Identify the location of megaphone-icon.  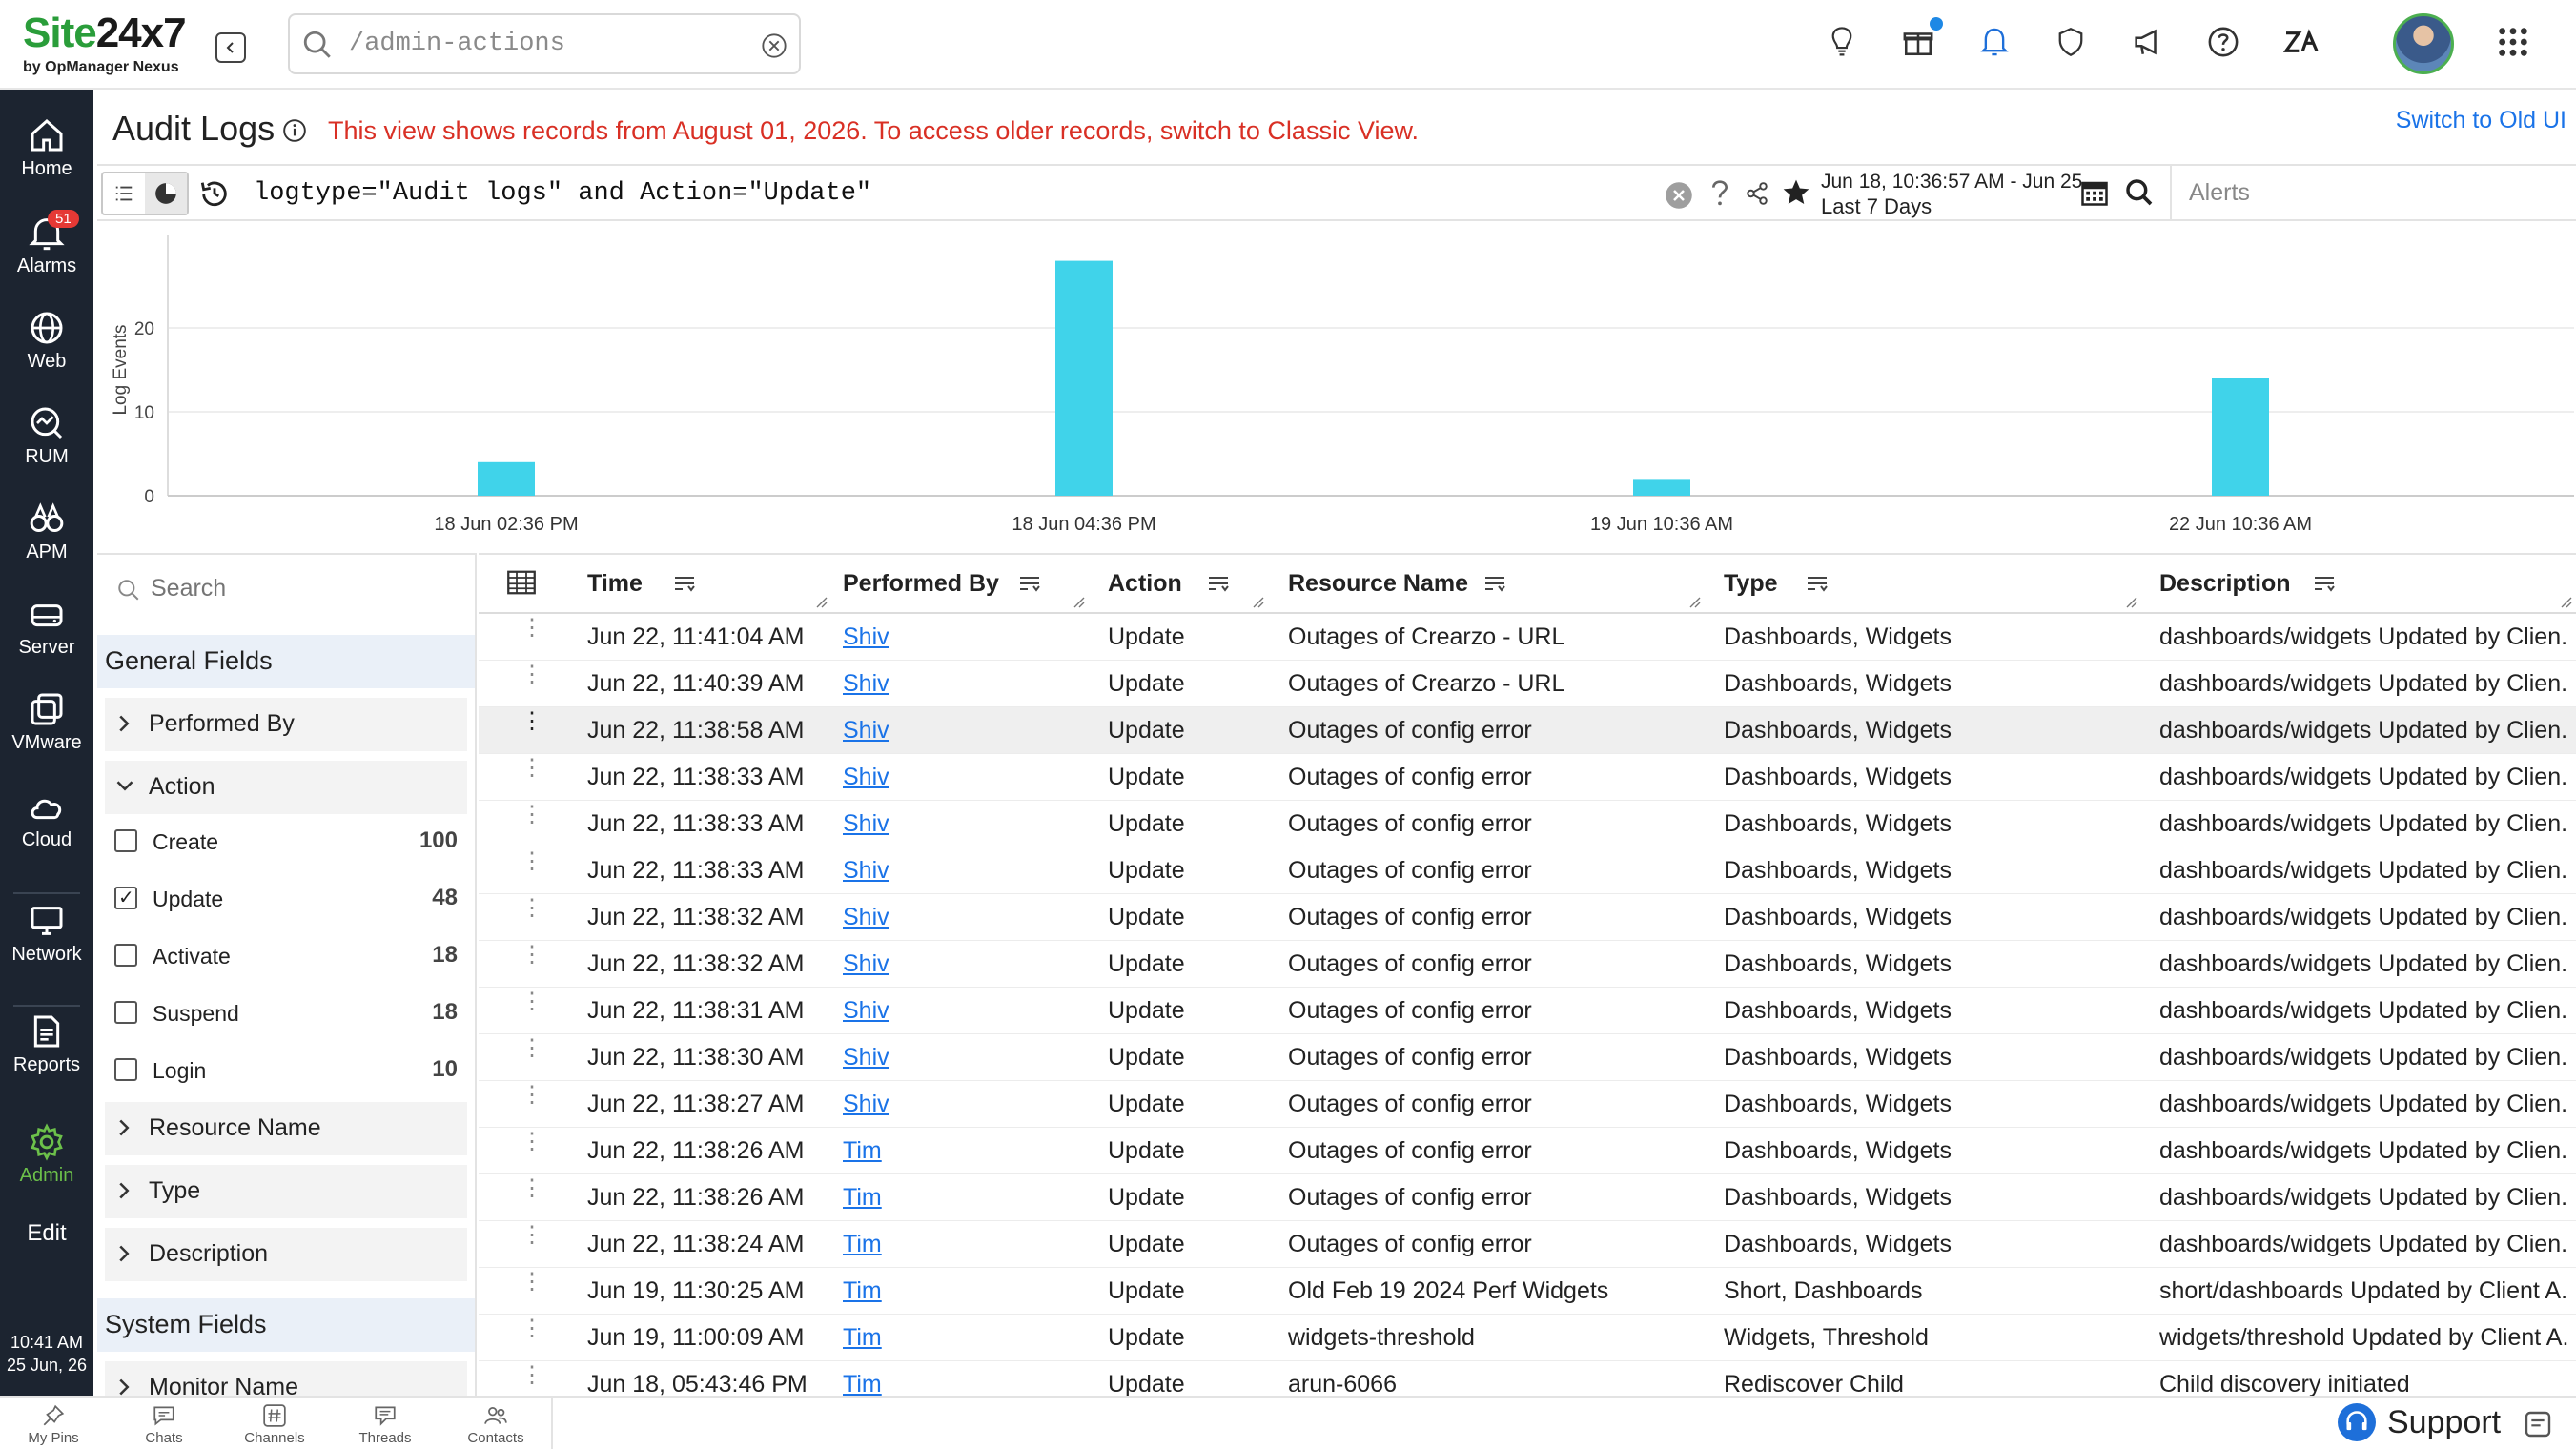
(2147, 42).